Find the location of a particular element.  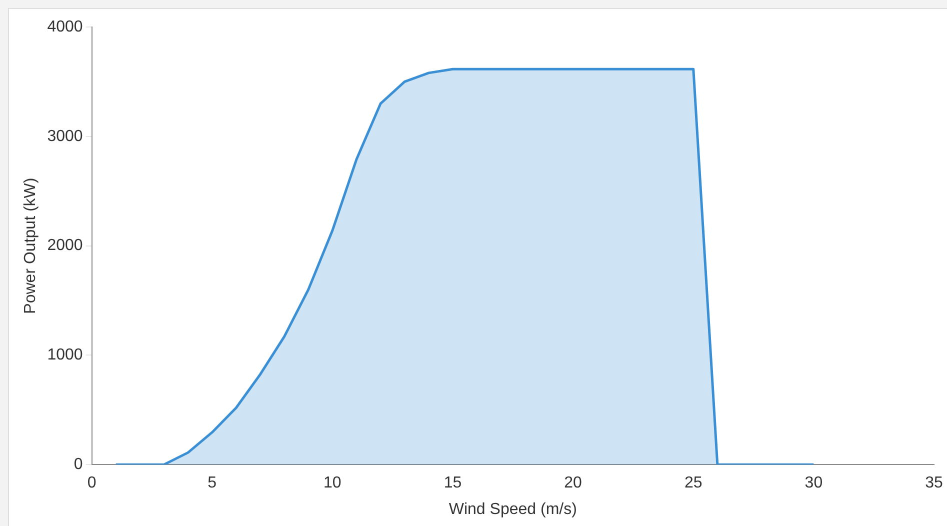

x-tick-label: 20 is located at coordinates (573, 483).